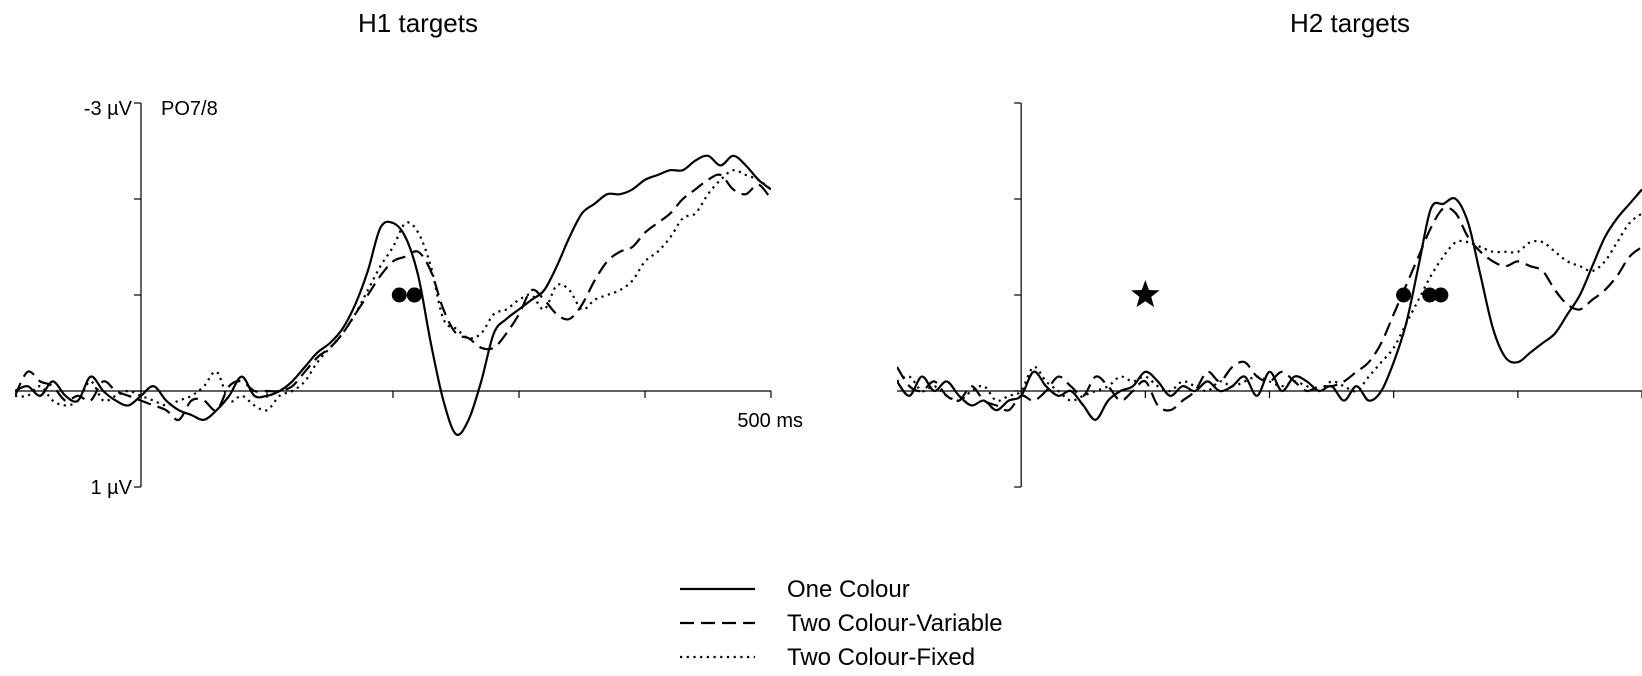 Image resolution: width=1642 pixels, height=676 pixels. What do you see at coordinates (881, 657) in the screenshot?
I see `legend-label-two-colour-fixed: Two Colour-Fixed` at bounding box center [881, 657].